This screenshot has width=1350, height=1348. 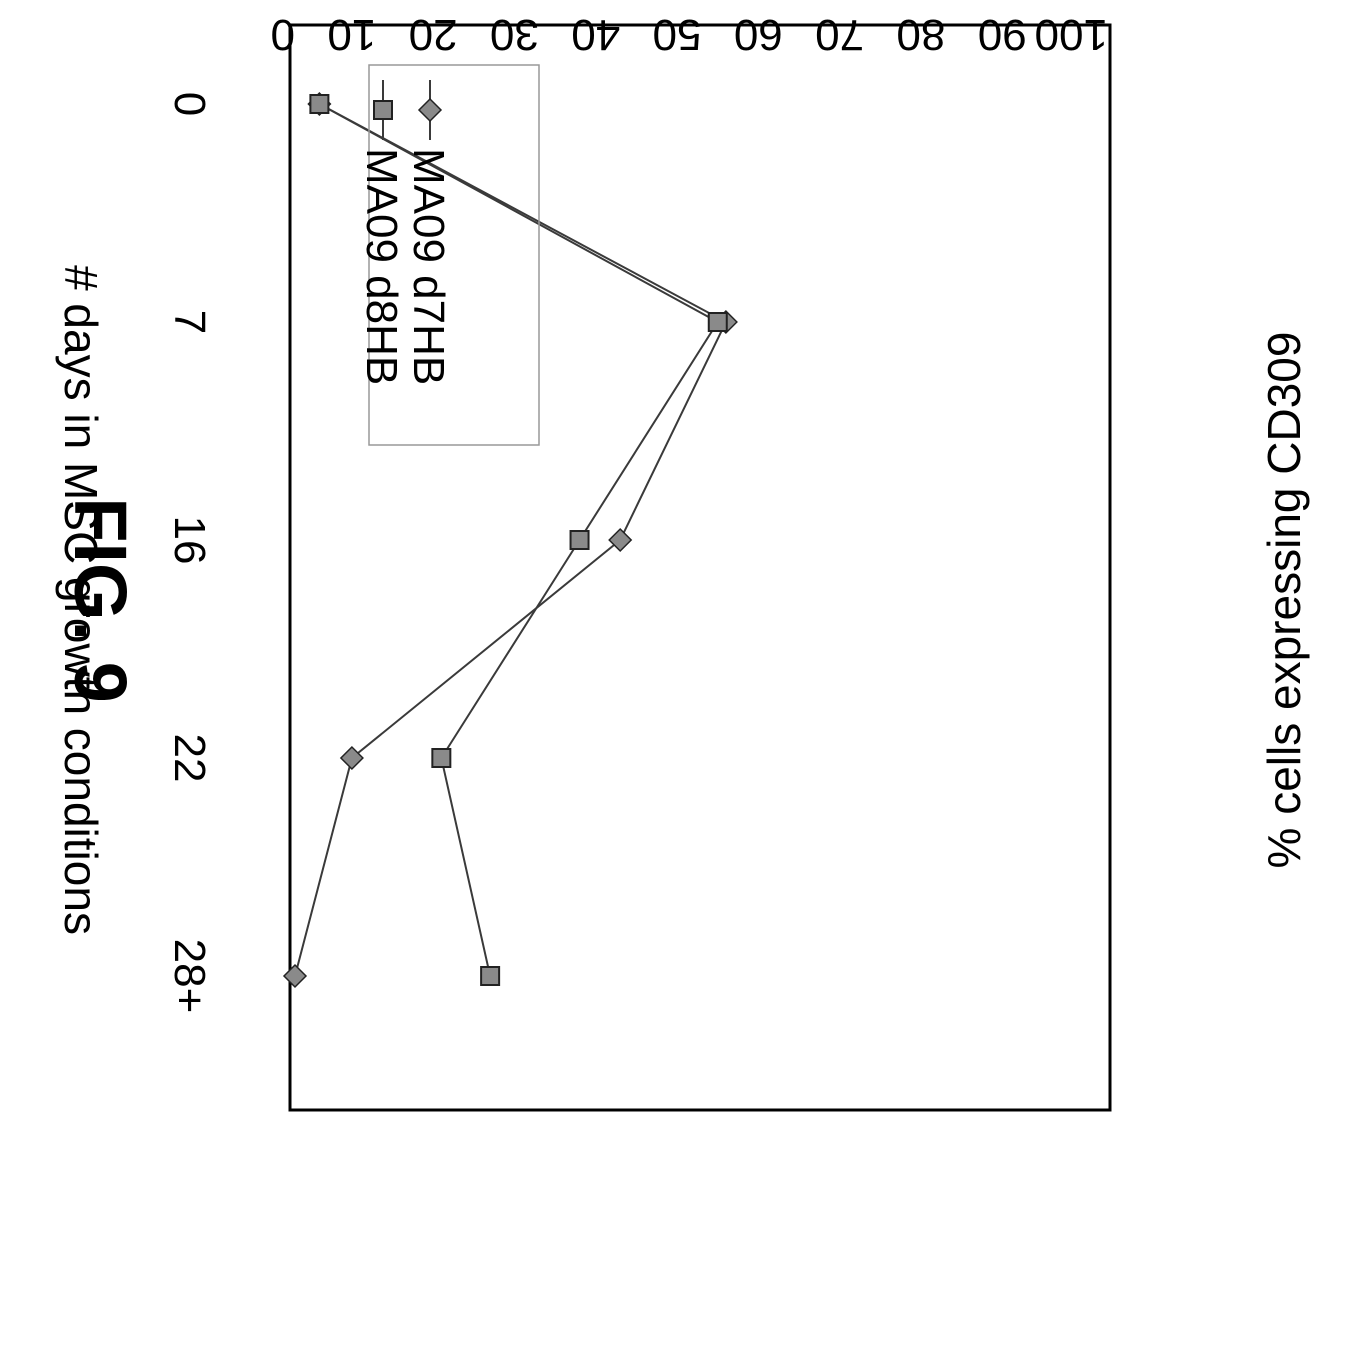 What do you see at coordinates (100, 600) in the screenshot?
I see `figure-label: FIG. 9` at bounding box center [100, 600].